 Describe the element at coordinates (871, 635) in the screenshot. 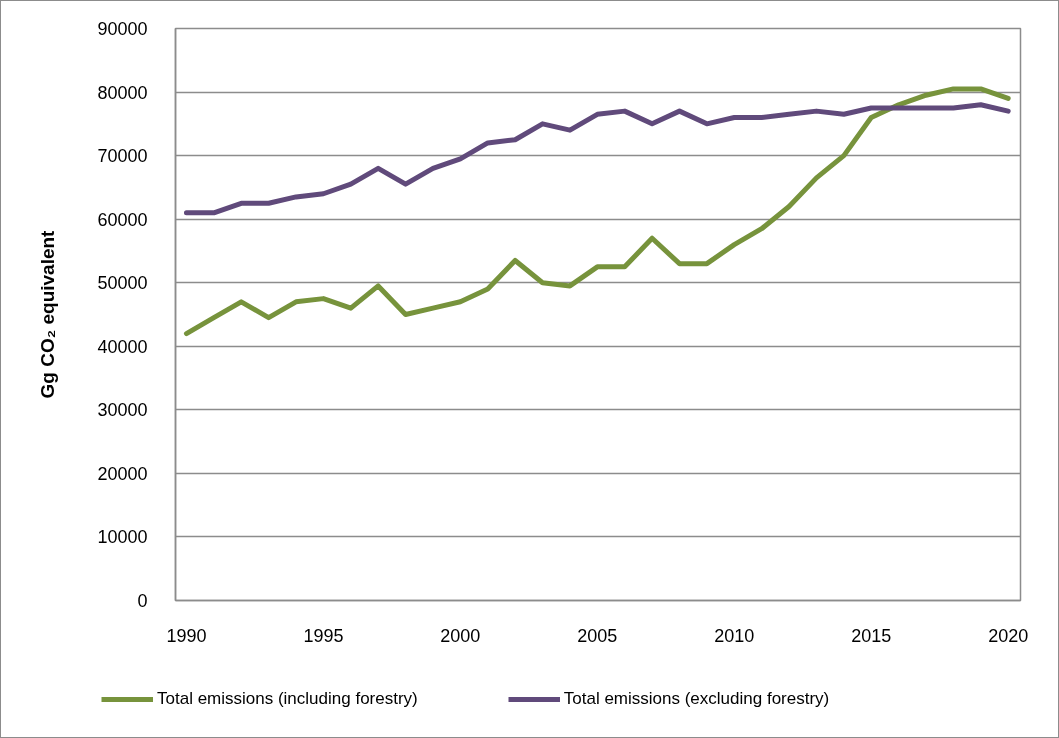

I see `x-tick-label: 2015` at that location.